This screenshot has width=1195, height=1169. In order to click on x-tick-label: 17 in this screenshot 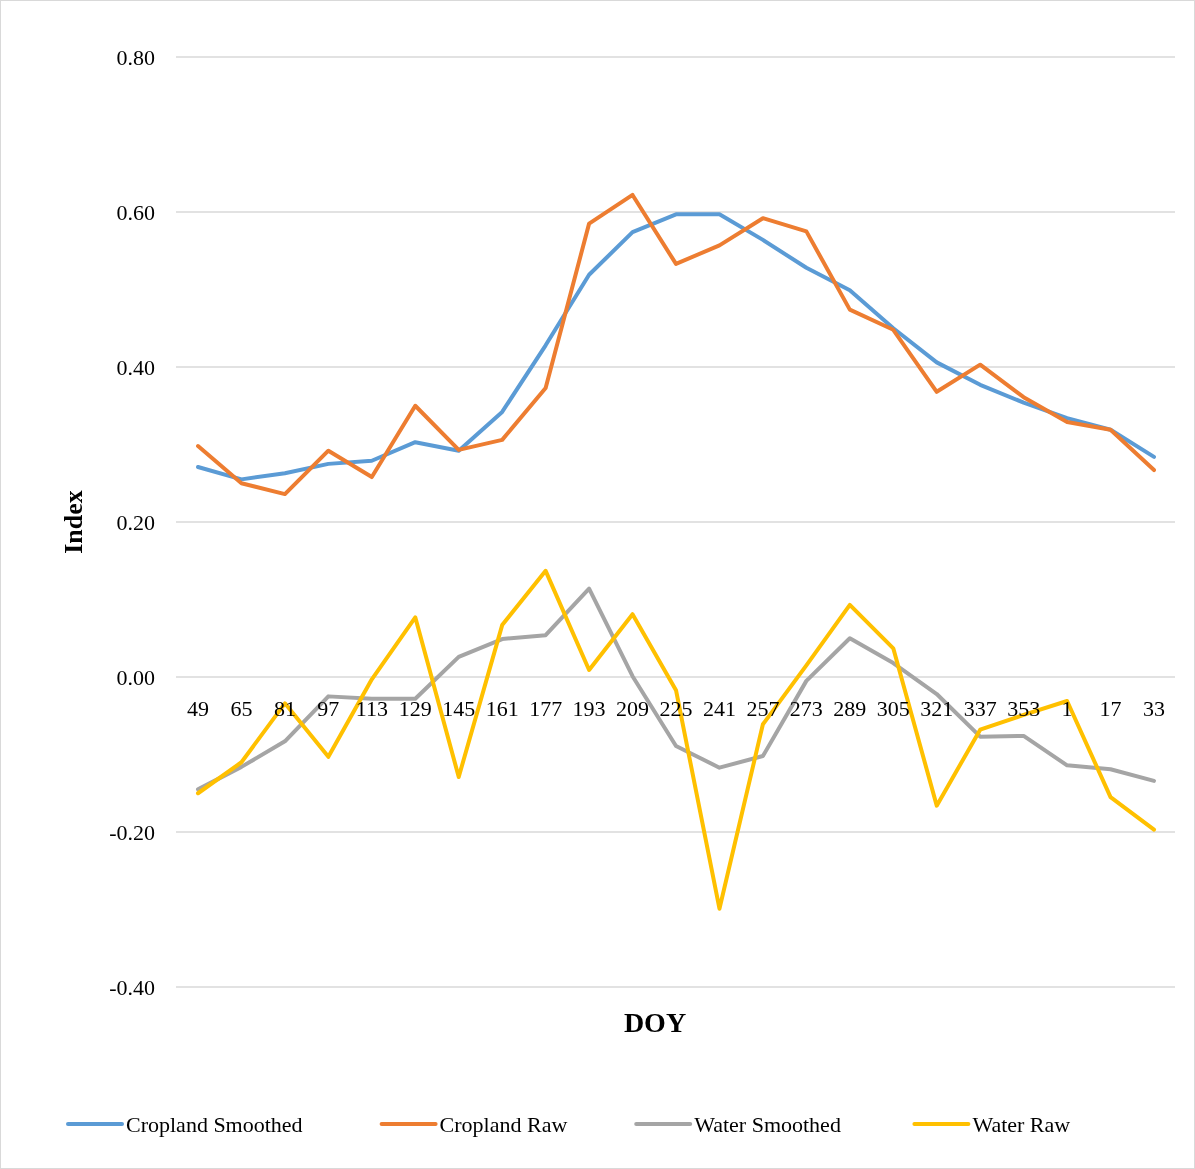, I will do `click(1110, 708)`.